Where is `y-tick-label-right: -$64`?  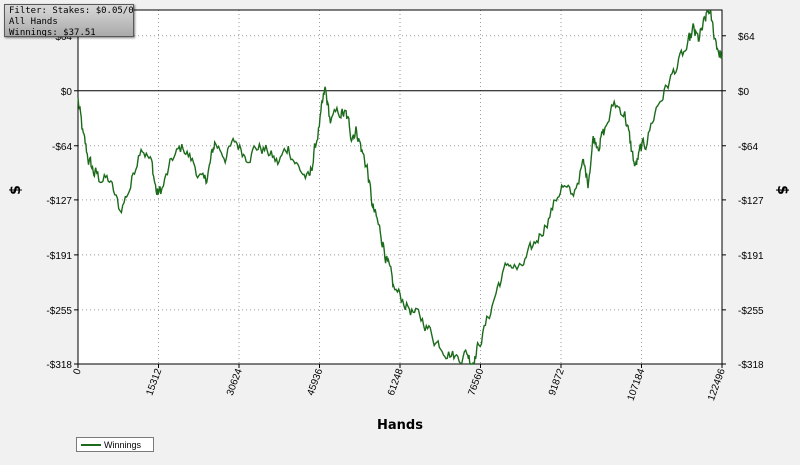
y-tick-label-right: -$64 is located at coordinates (748, 147).